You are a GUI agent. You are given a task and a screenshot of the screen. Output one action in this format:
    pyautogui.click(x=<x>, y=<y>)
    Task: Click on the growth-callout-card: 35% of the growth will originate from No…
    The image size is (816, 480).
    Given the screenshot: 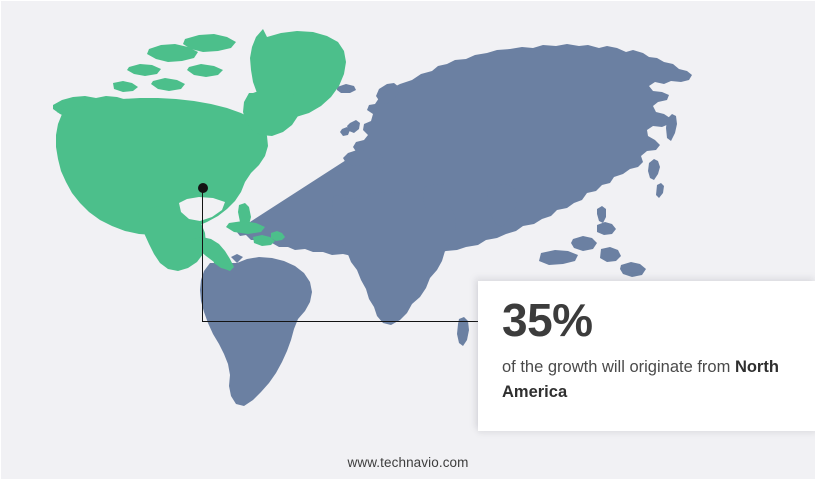 What is the action you would take?
    pyautogui.click(x=646, y=356)
    